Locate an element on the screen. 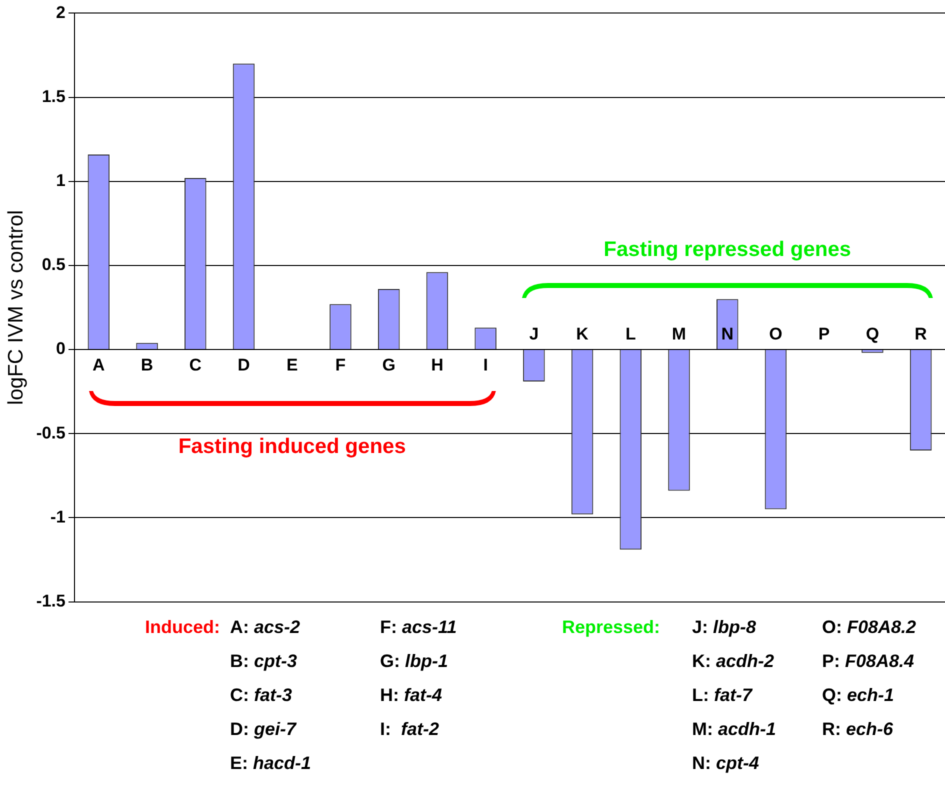 The width and height of the screenshot is (945, 790). text: B: cpt-3 is located at coordinates (264, 661).